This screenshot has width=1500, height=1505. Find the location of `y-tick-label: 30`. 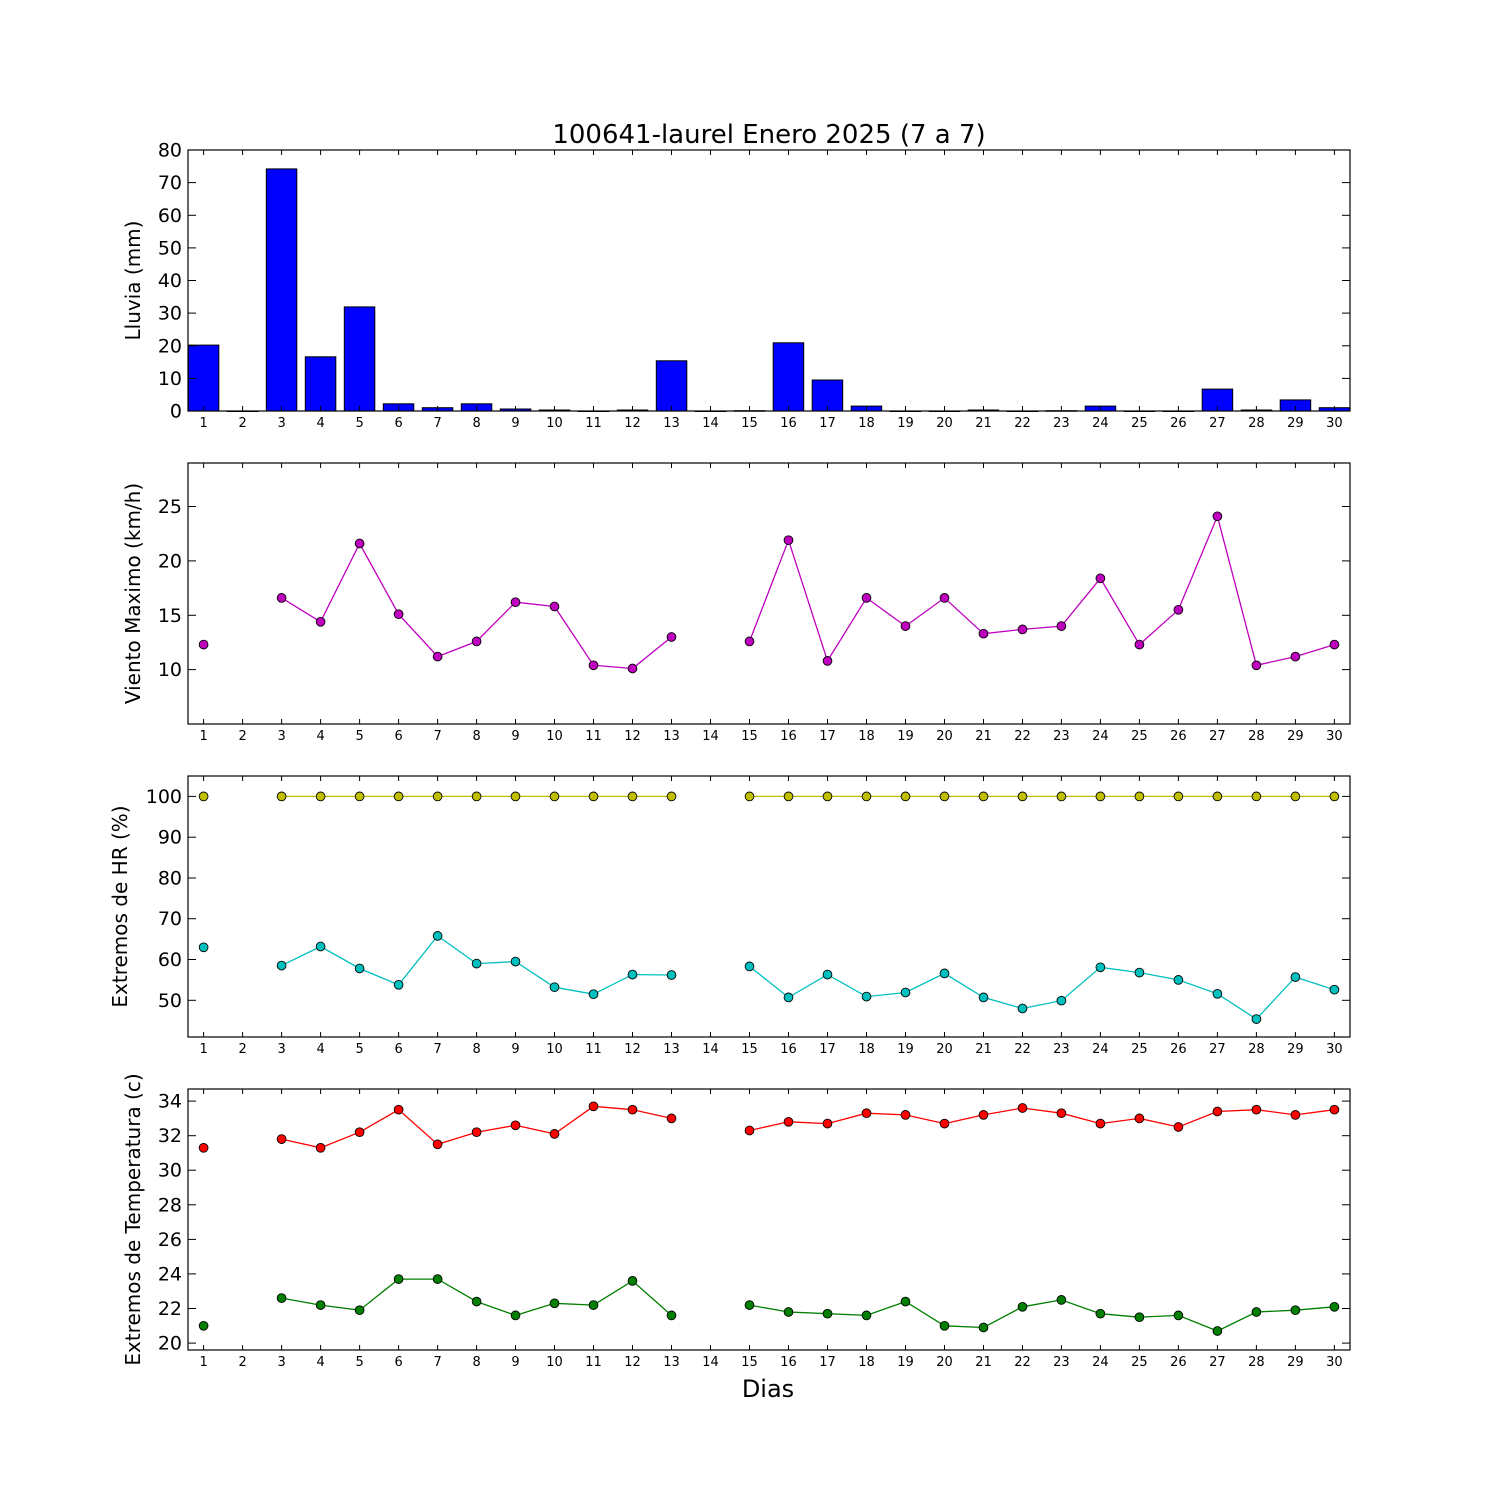

y-tick-label: 30 is located at coordinates (170, 314).